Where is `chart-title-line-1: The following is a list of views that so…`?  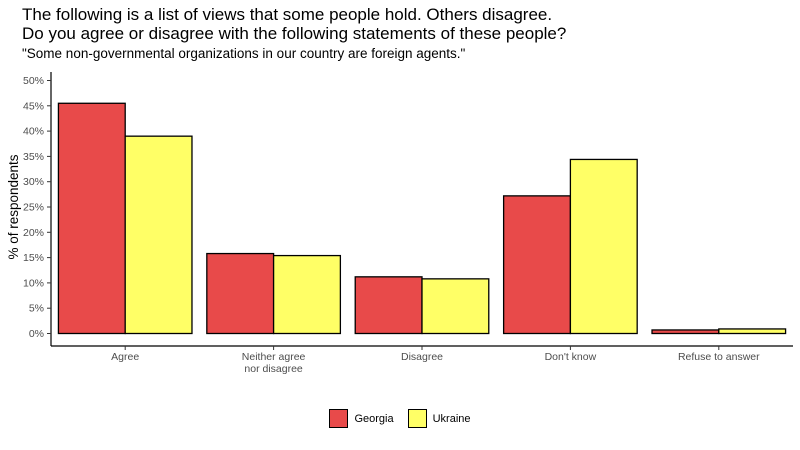 chart-title-line-1: The following is a list of views that so… is located at coordinates (287, 14).